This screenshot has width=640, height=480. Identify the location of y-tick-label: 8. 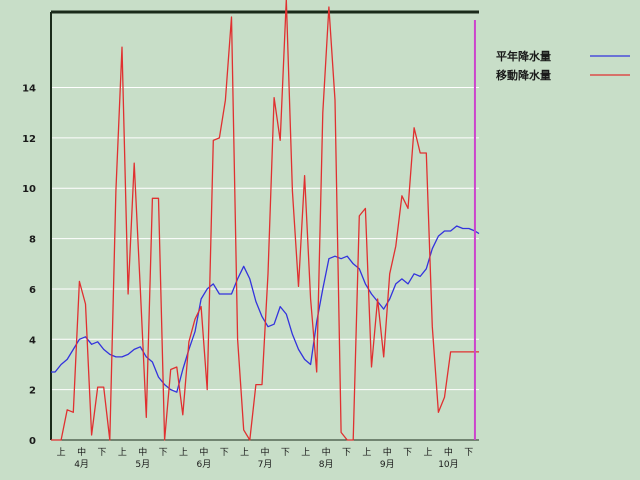
(32, 240).